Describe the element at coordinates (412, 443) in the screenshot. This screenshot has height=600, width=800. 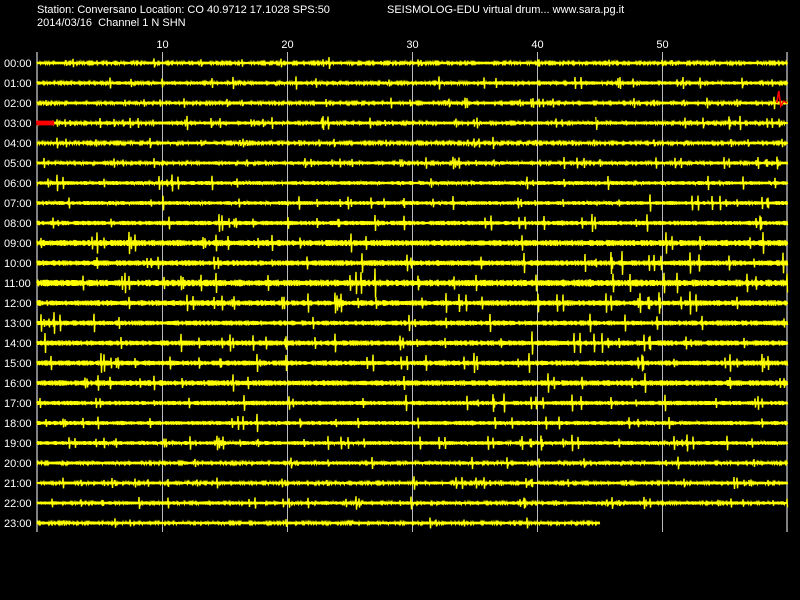
I see `trace-1900` at that location.